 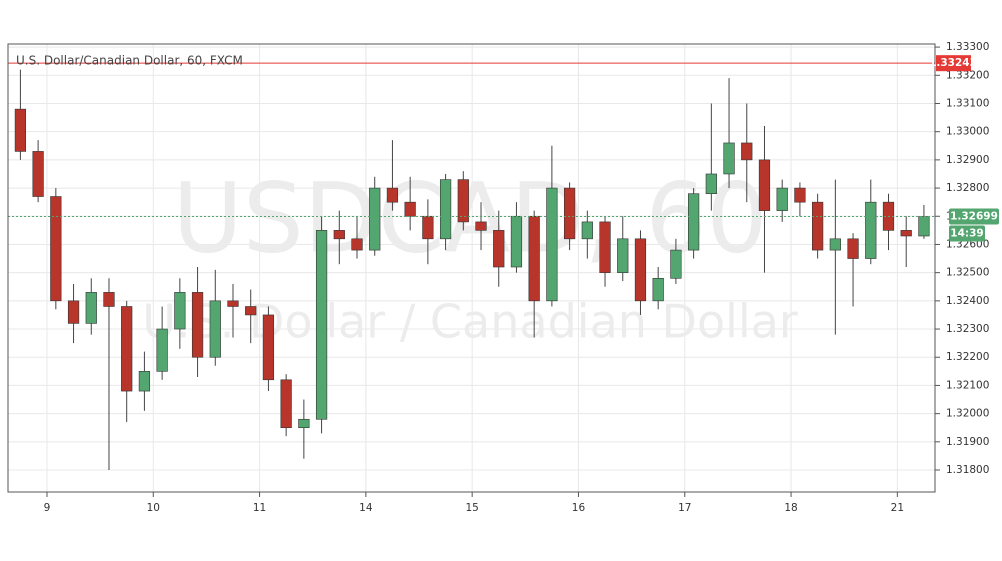 I want to click on y-tick-label: 1.33200, so click(x=967, y=75).